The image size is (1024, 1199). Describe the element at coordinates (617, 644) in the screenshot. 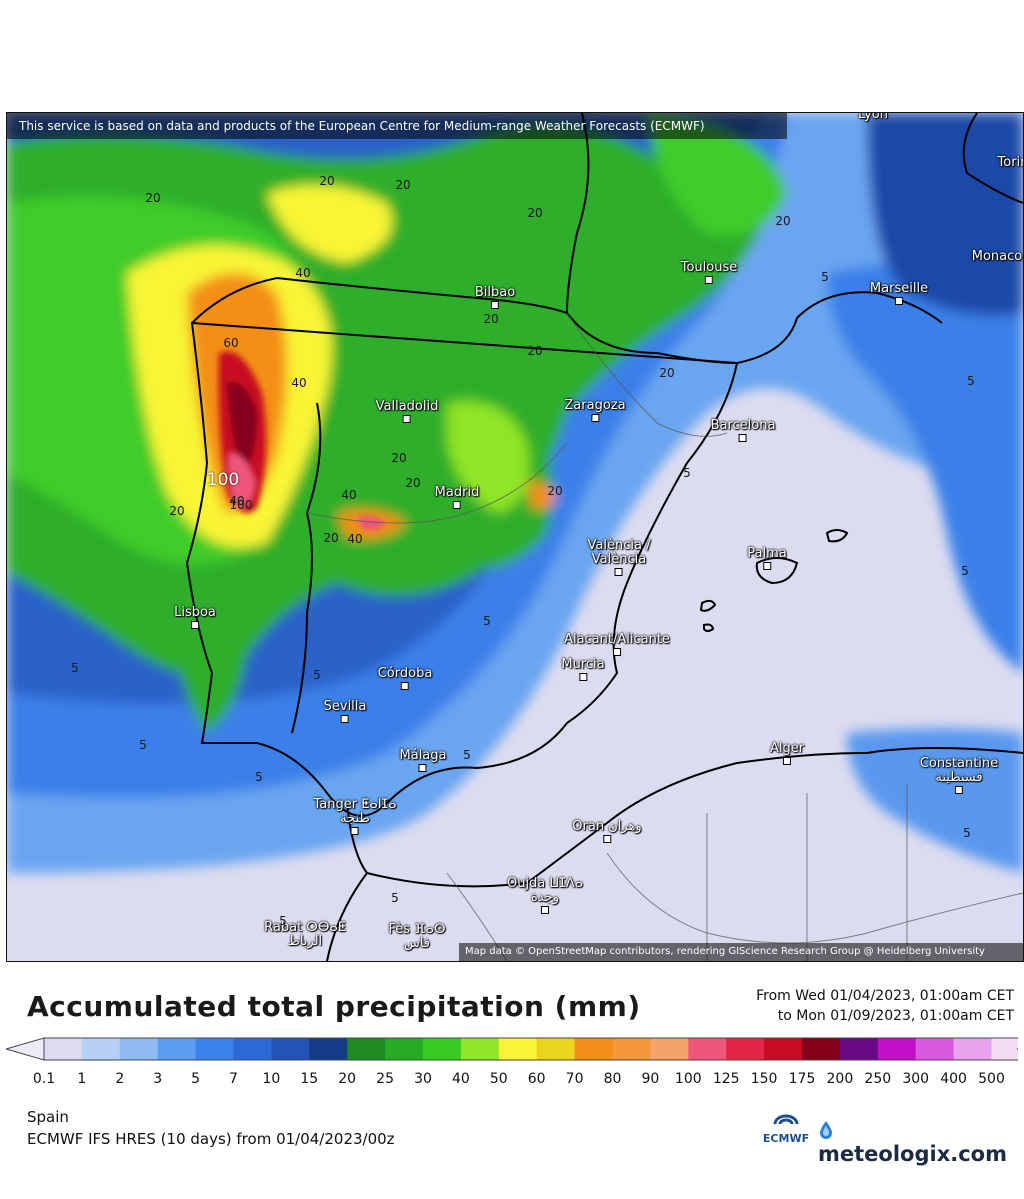

I see `city-alicante: Alacant/Alicante` at that location.